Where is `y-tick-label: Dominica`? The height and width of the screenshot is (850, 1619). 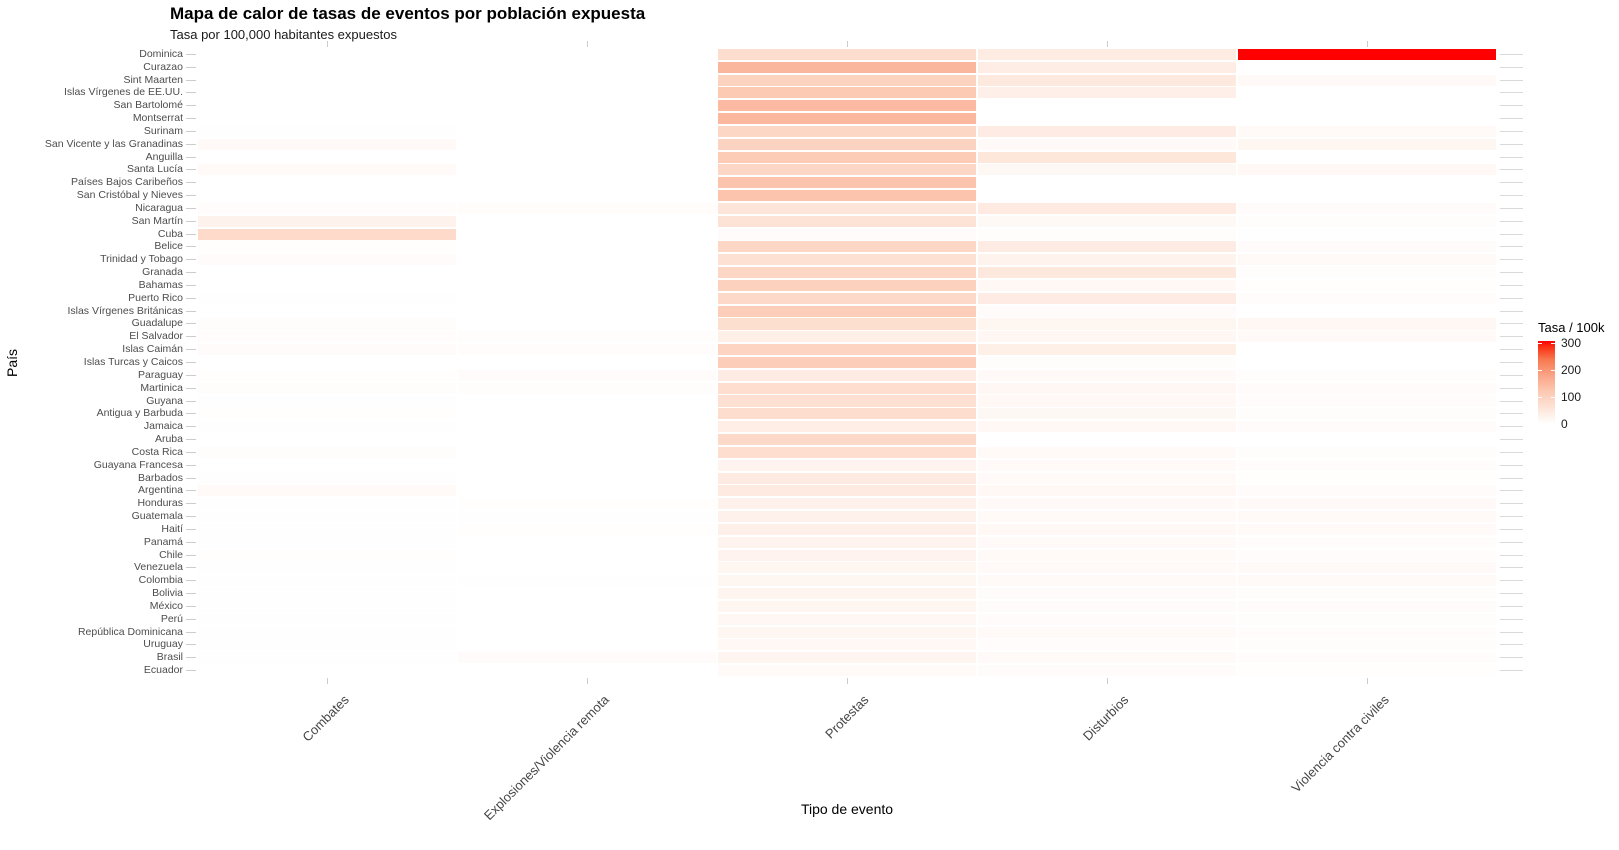
y-tick-label: Dominica is located at coordinates (161, 53).